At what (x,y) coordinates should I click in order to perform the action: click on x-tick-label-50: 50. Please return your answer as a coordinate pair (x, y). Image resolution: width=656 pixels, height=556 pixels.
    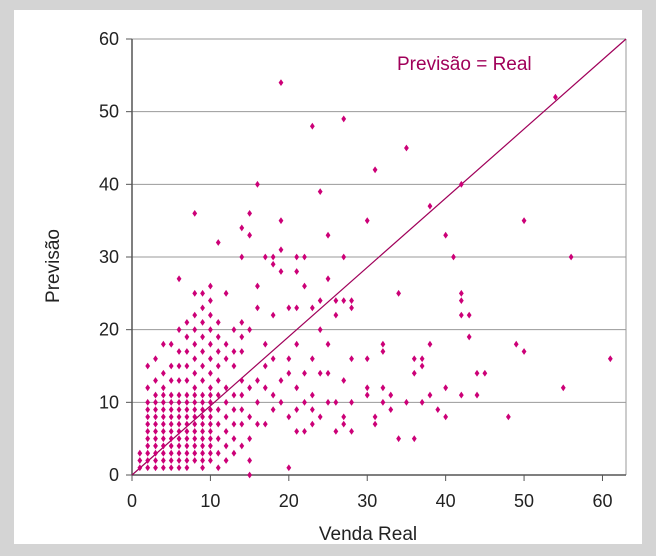
    Looking at the image, I should click on (524, 501).